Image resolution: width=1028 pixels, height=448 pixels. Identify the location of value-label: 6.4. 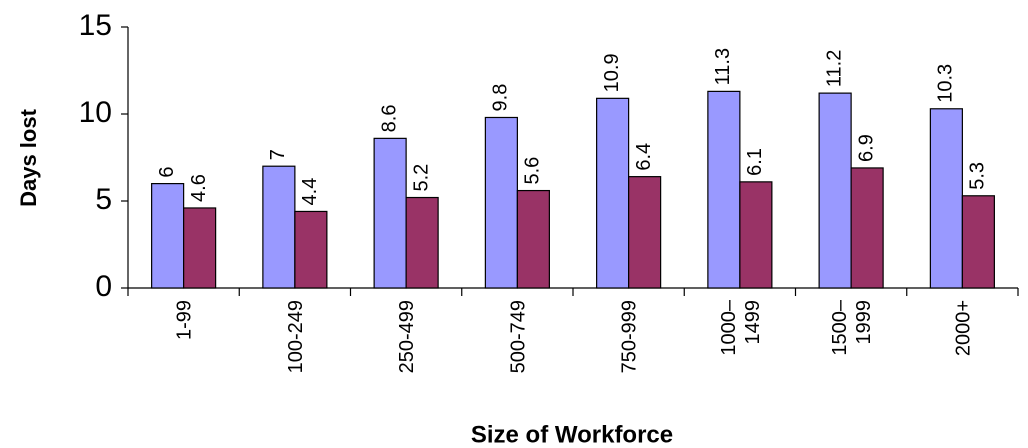
(644, 157).